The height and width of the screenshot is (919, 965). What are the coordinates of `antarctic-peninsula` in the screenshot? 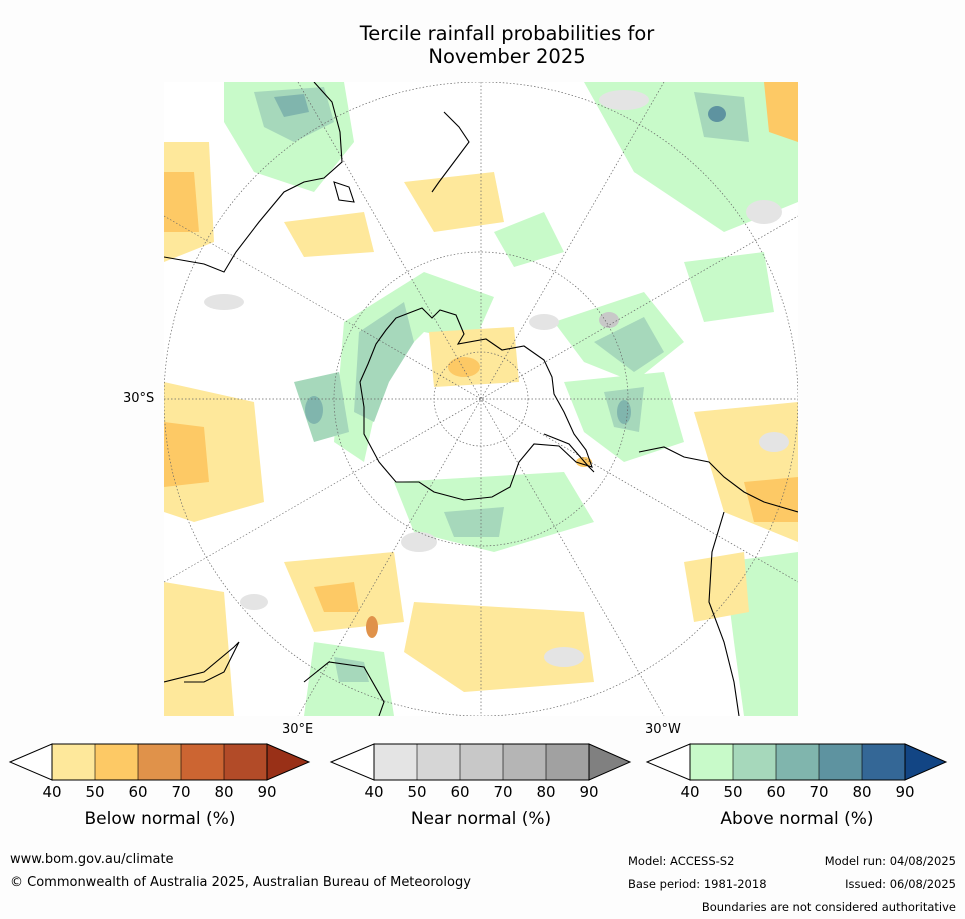 It's located at (569, 453).